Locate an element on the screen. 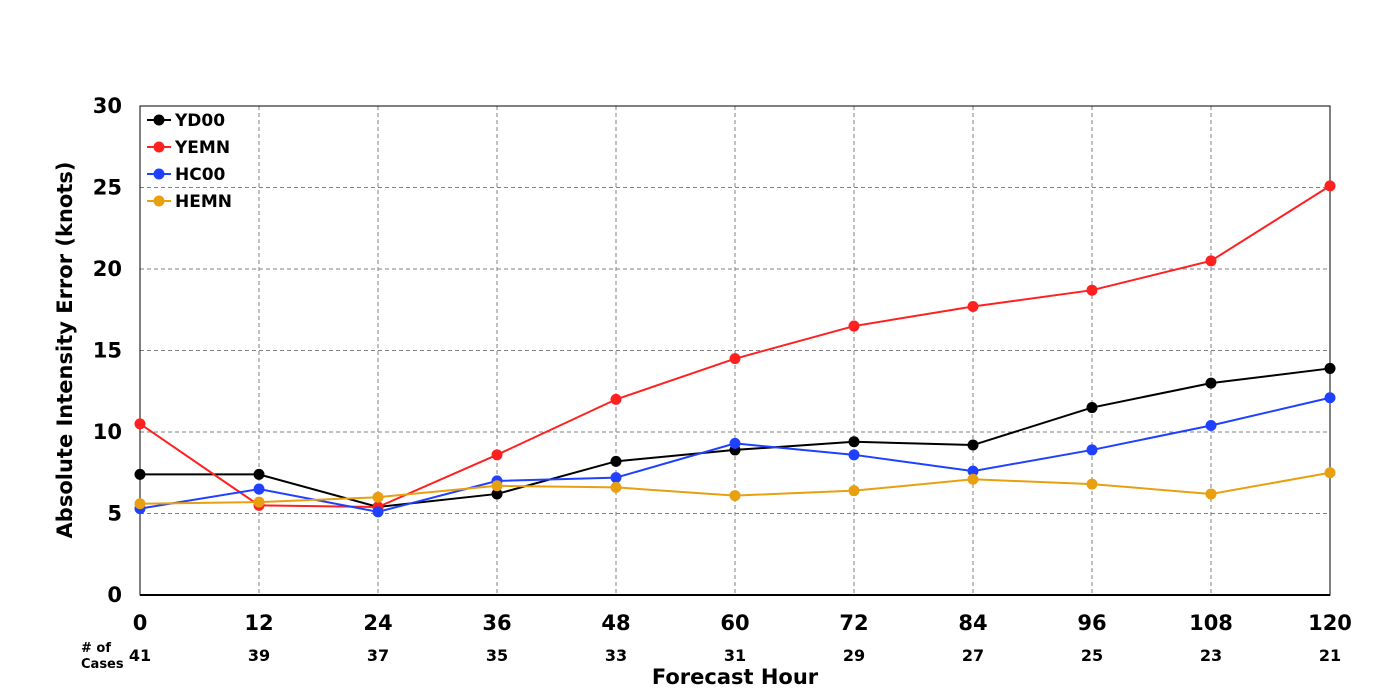 This screenshot has height=700, width=1400. legend-item-yemn: YEMN is located at coordinates (188, 148).